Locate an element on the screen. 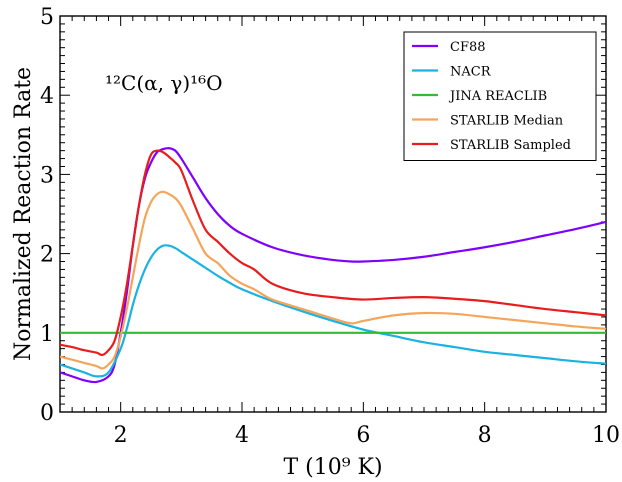 Image resolution: width=622 pixels, height=482 pixels. x-tick-label: 6 is located at coordinates (363, 435).